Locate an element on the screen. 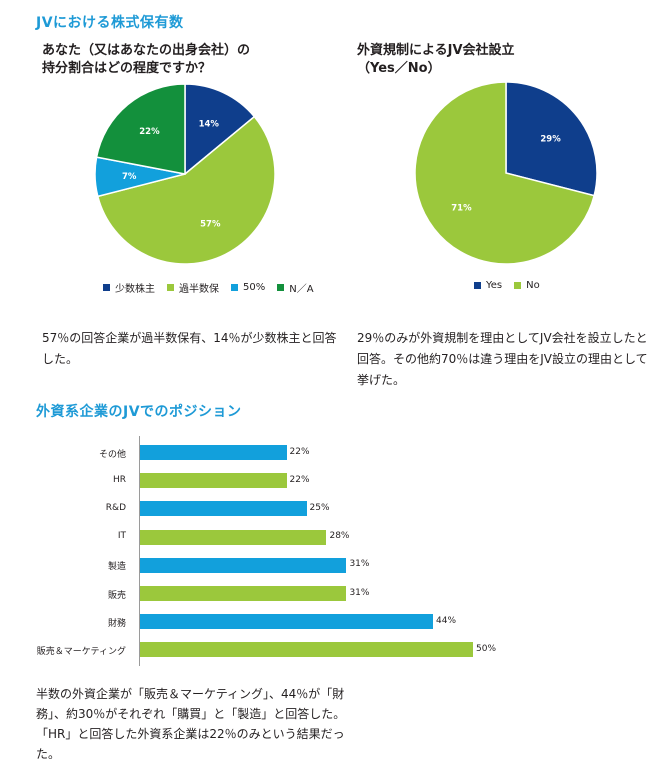 The height and width of the screenshot is (764, 670). legend-label-1: 過半数保 is located at coordinates (199, 289).